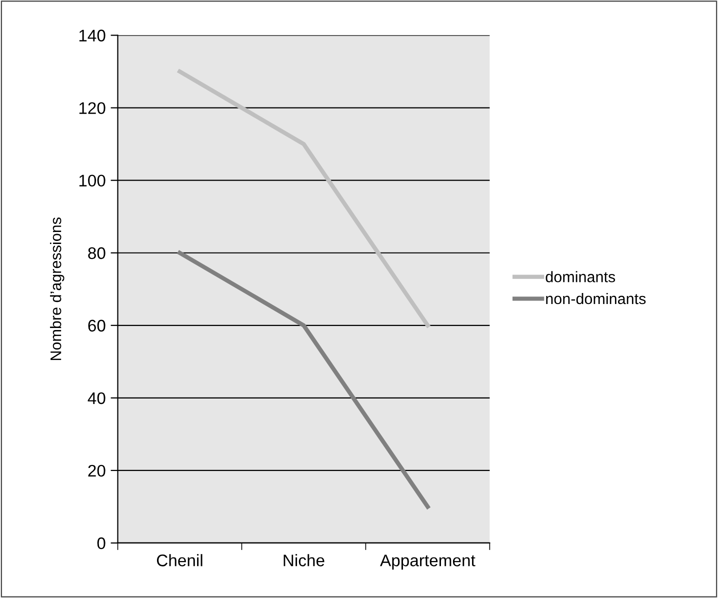 The height and width of the screenshot is (598, 718). I want to click on legend-label: non-dominants, so click(596, 298).